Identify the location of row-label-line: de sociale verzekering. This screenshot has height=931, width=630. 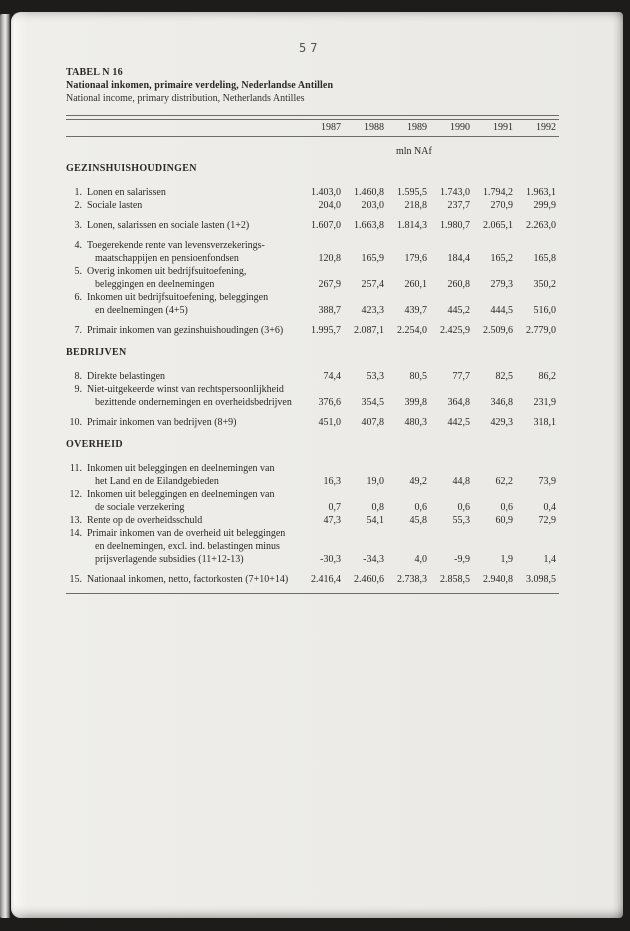
(140, 507).